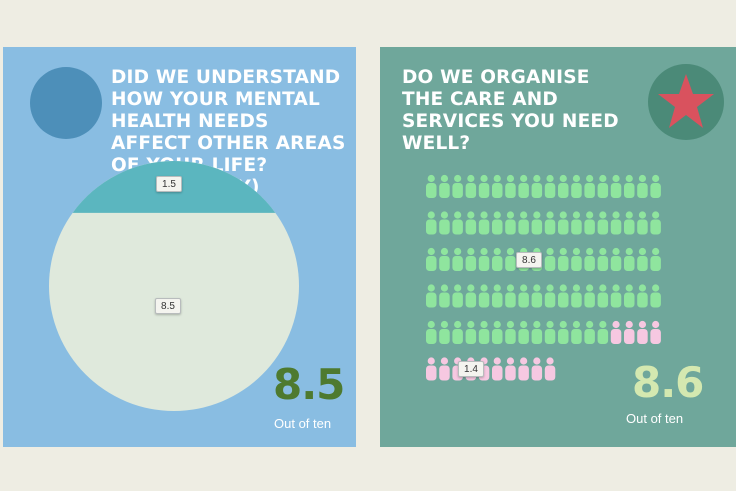  I want to click on pie-data-label-minor: 1.5, so click(169, 184).